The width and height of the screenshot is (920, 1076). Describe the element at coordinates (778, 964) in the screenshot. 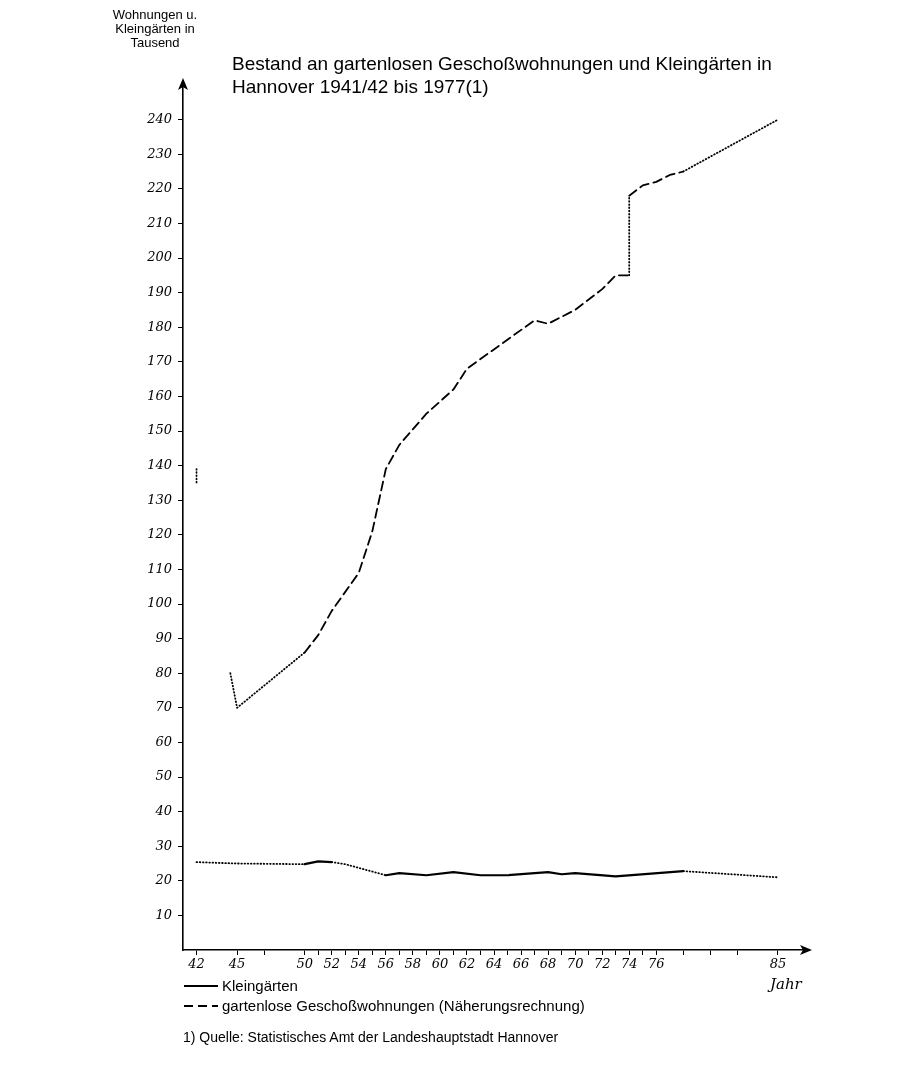

I see `x-tick-label: 85` at that location.